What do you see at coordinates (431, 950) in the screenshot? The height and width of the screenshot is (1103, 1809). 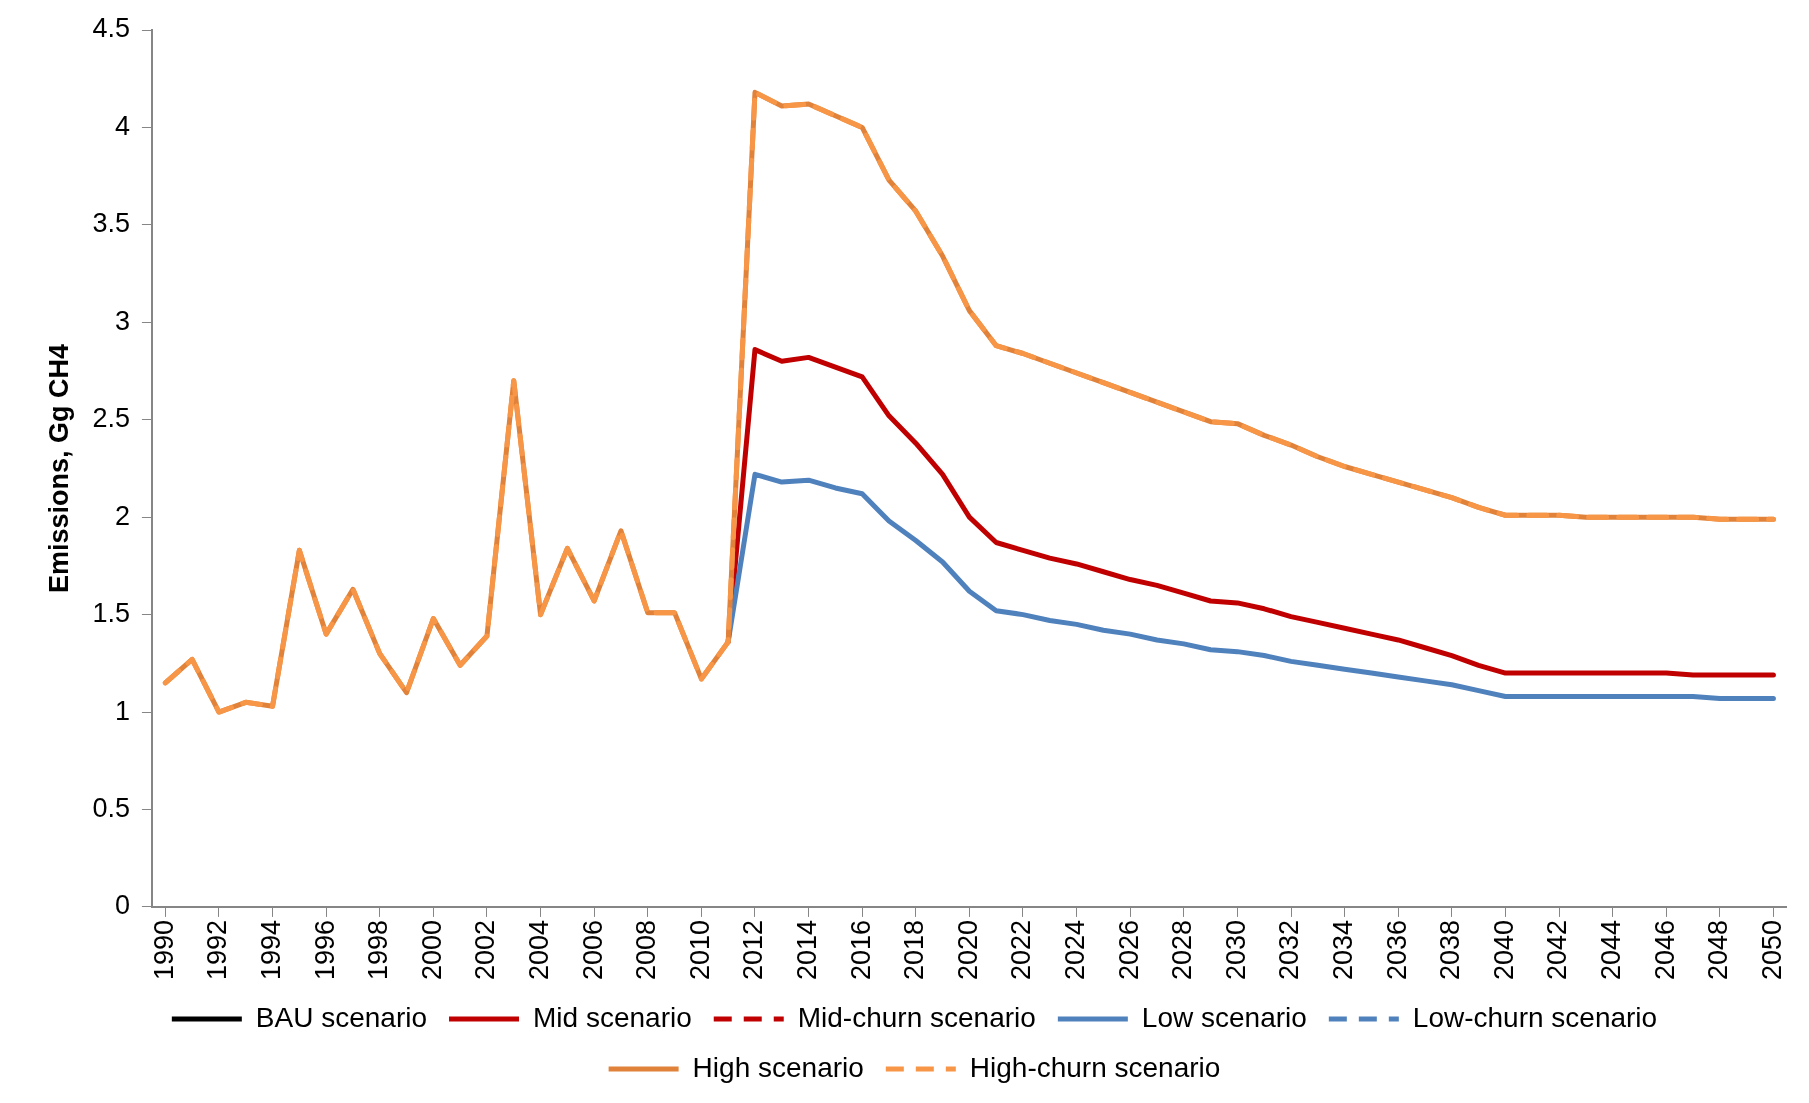 I see `x-tick-label: 2000` at bounding box center [431, 950].